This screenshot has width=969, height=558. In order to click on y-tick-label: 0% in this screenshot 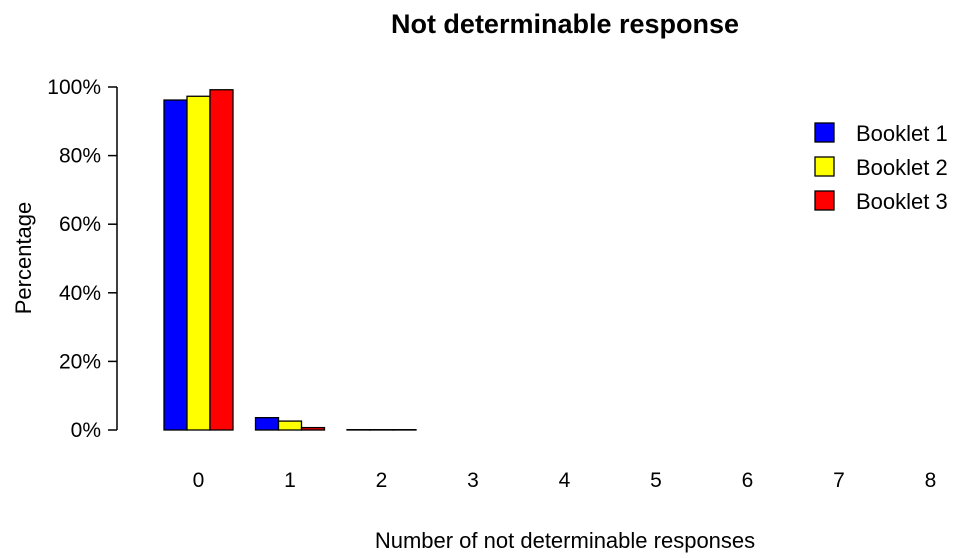, I will do `click(86, 430)`.